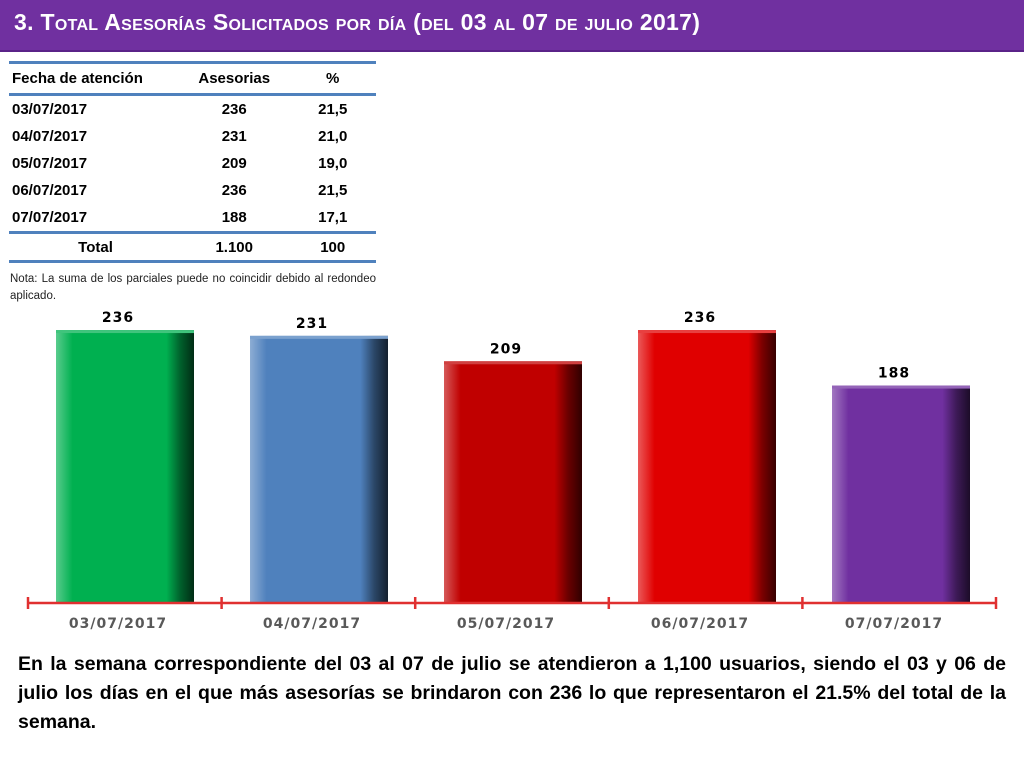 The height and width of the screenshot is (768, 1024). Describe the element at coordinates (234, 217) in the screenshot. I see `cell-count: 188` at that location.